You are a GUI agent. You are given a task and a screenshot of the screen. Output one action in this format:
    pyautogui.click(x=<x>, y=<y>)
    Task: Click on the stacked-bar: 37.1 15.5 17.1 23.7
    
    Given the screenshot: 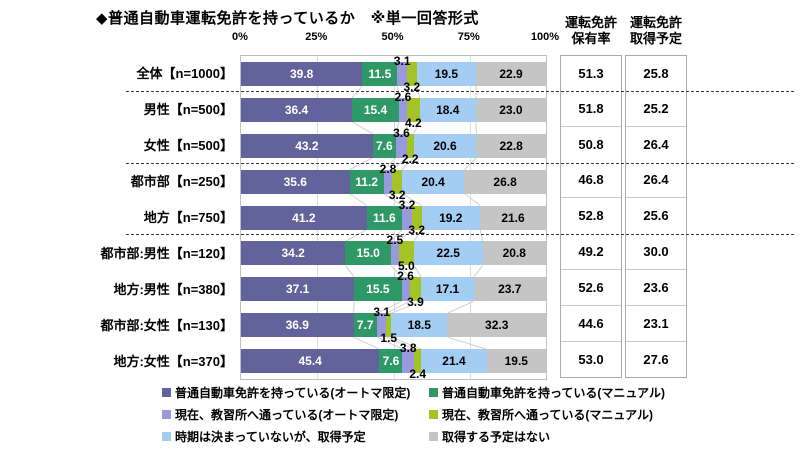 What is the action you would take?
    pyautogui.click(x=393, y=289)
    